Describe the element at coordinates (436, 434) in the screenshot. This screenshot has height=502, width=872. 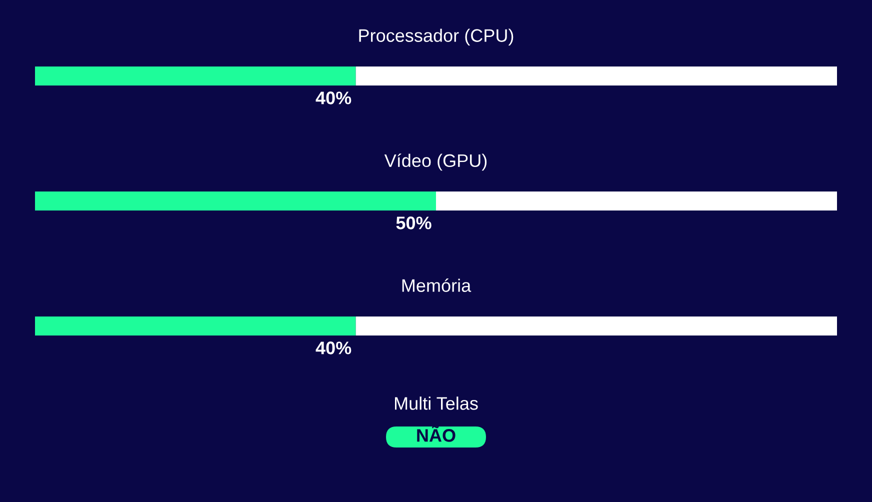
I see `text: NÃO` at that location.